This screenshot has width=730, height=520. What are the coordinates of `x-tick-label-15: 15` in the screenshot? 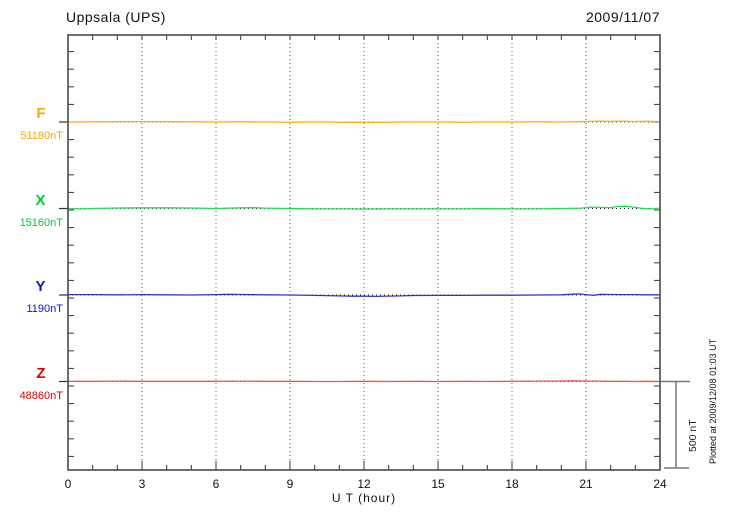 It's located at (438, 484).